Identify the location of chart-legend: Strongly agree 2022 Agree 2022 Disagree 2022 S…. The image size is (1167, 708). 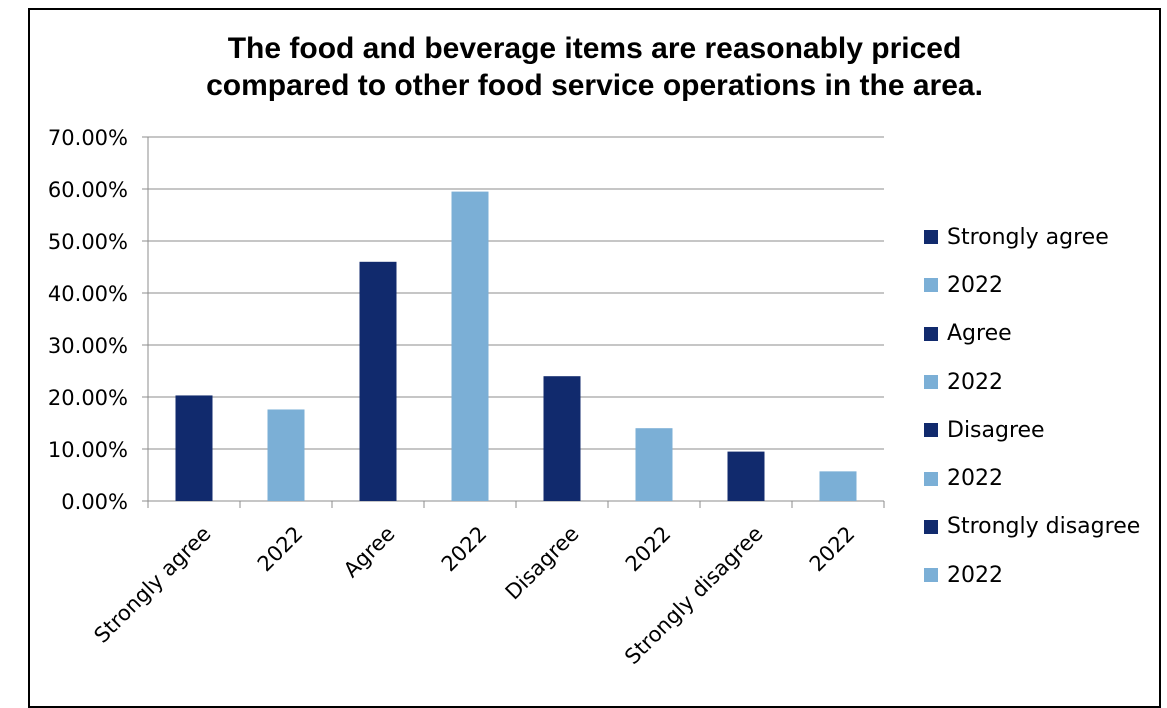
(1032, 406).